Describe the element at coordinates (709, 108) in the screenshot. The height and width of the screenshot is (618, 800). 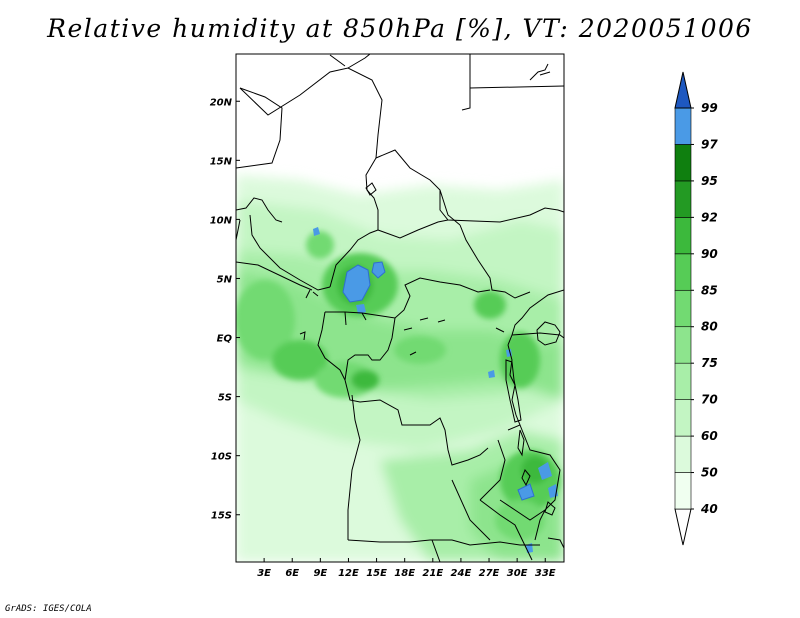
I see `colorbar-level-label: 99` at that location.